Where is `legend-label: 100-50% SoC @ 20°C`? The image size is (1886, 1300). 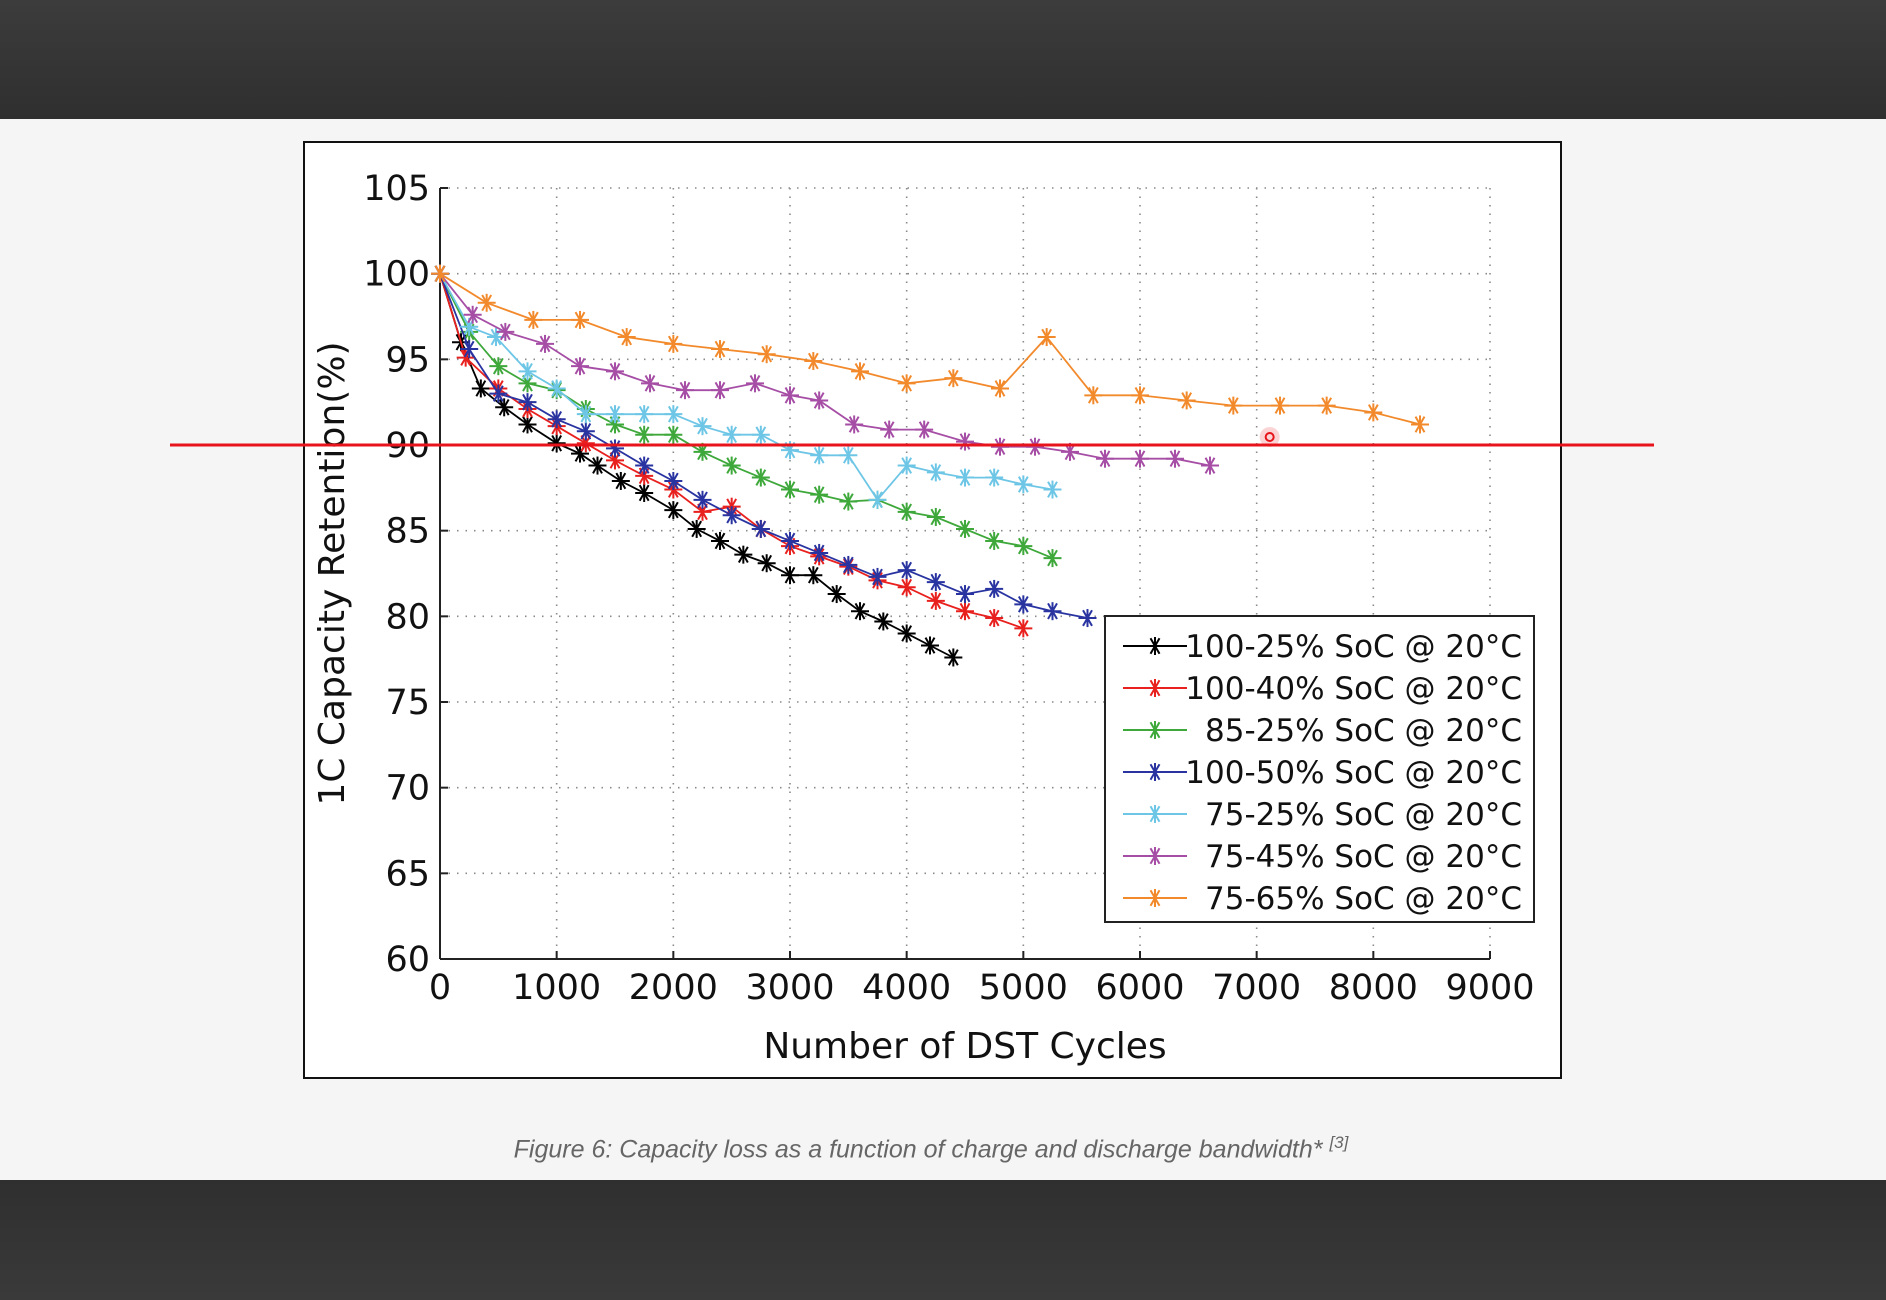 legend-label: 100-50% SoC @ 20°C is located at coordinates (1353, 773).